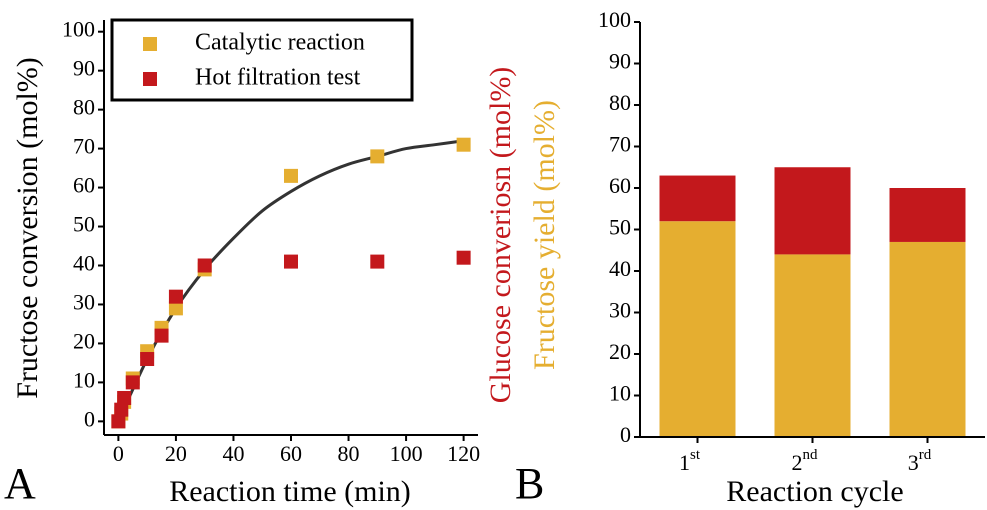  Describe the element at coordinates (814, 491) in the screenshot. I see `x-axis-label: Reaction cycle` at that location.